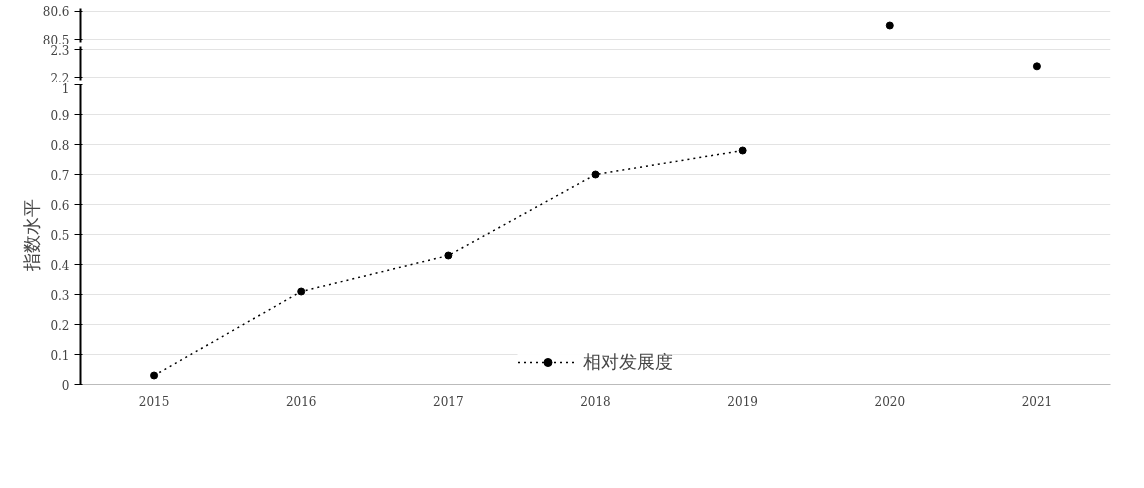 Image resolution: width=1144 pixels, height=488 pixels. Describe the element at coordinates (595, 401) in the screenshot. I see `x-tick-label: 2018` at that location.